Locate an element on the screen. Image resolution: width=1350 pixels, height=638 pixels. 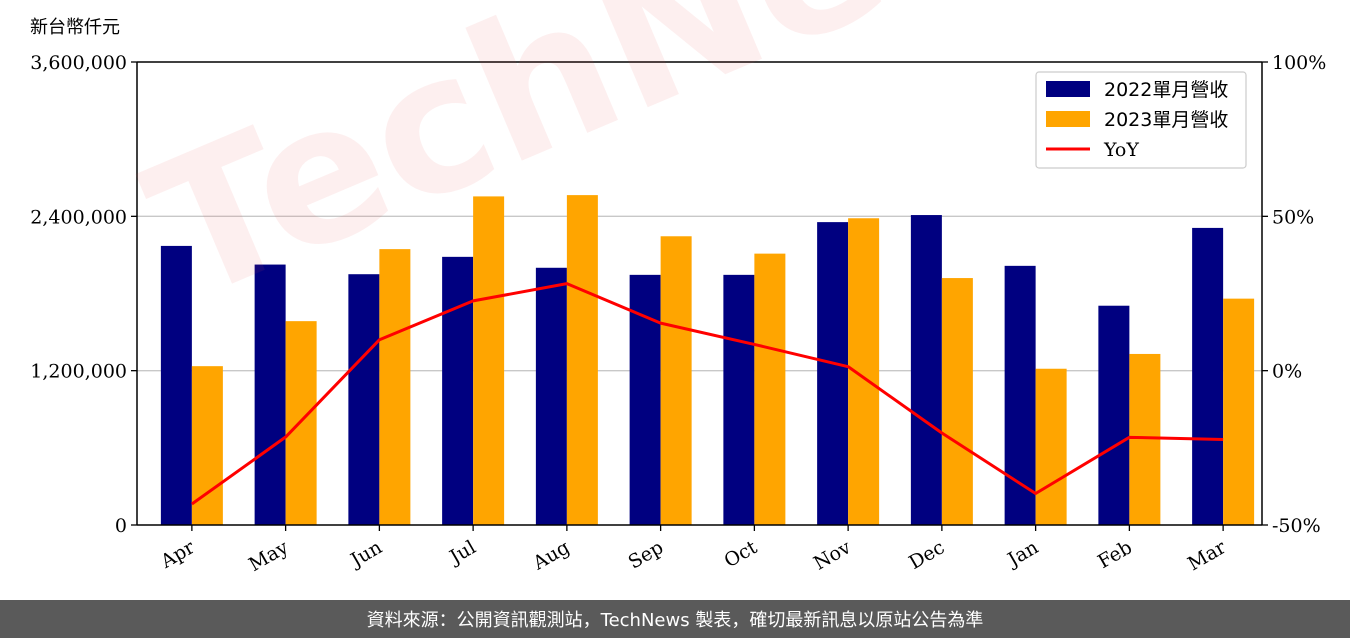
x-tick-label: Oct is located at coordinates (741, 554).